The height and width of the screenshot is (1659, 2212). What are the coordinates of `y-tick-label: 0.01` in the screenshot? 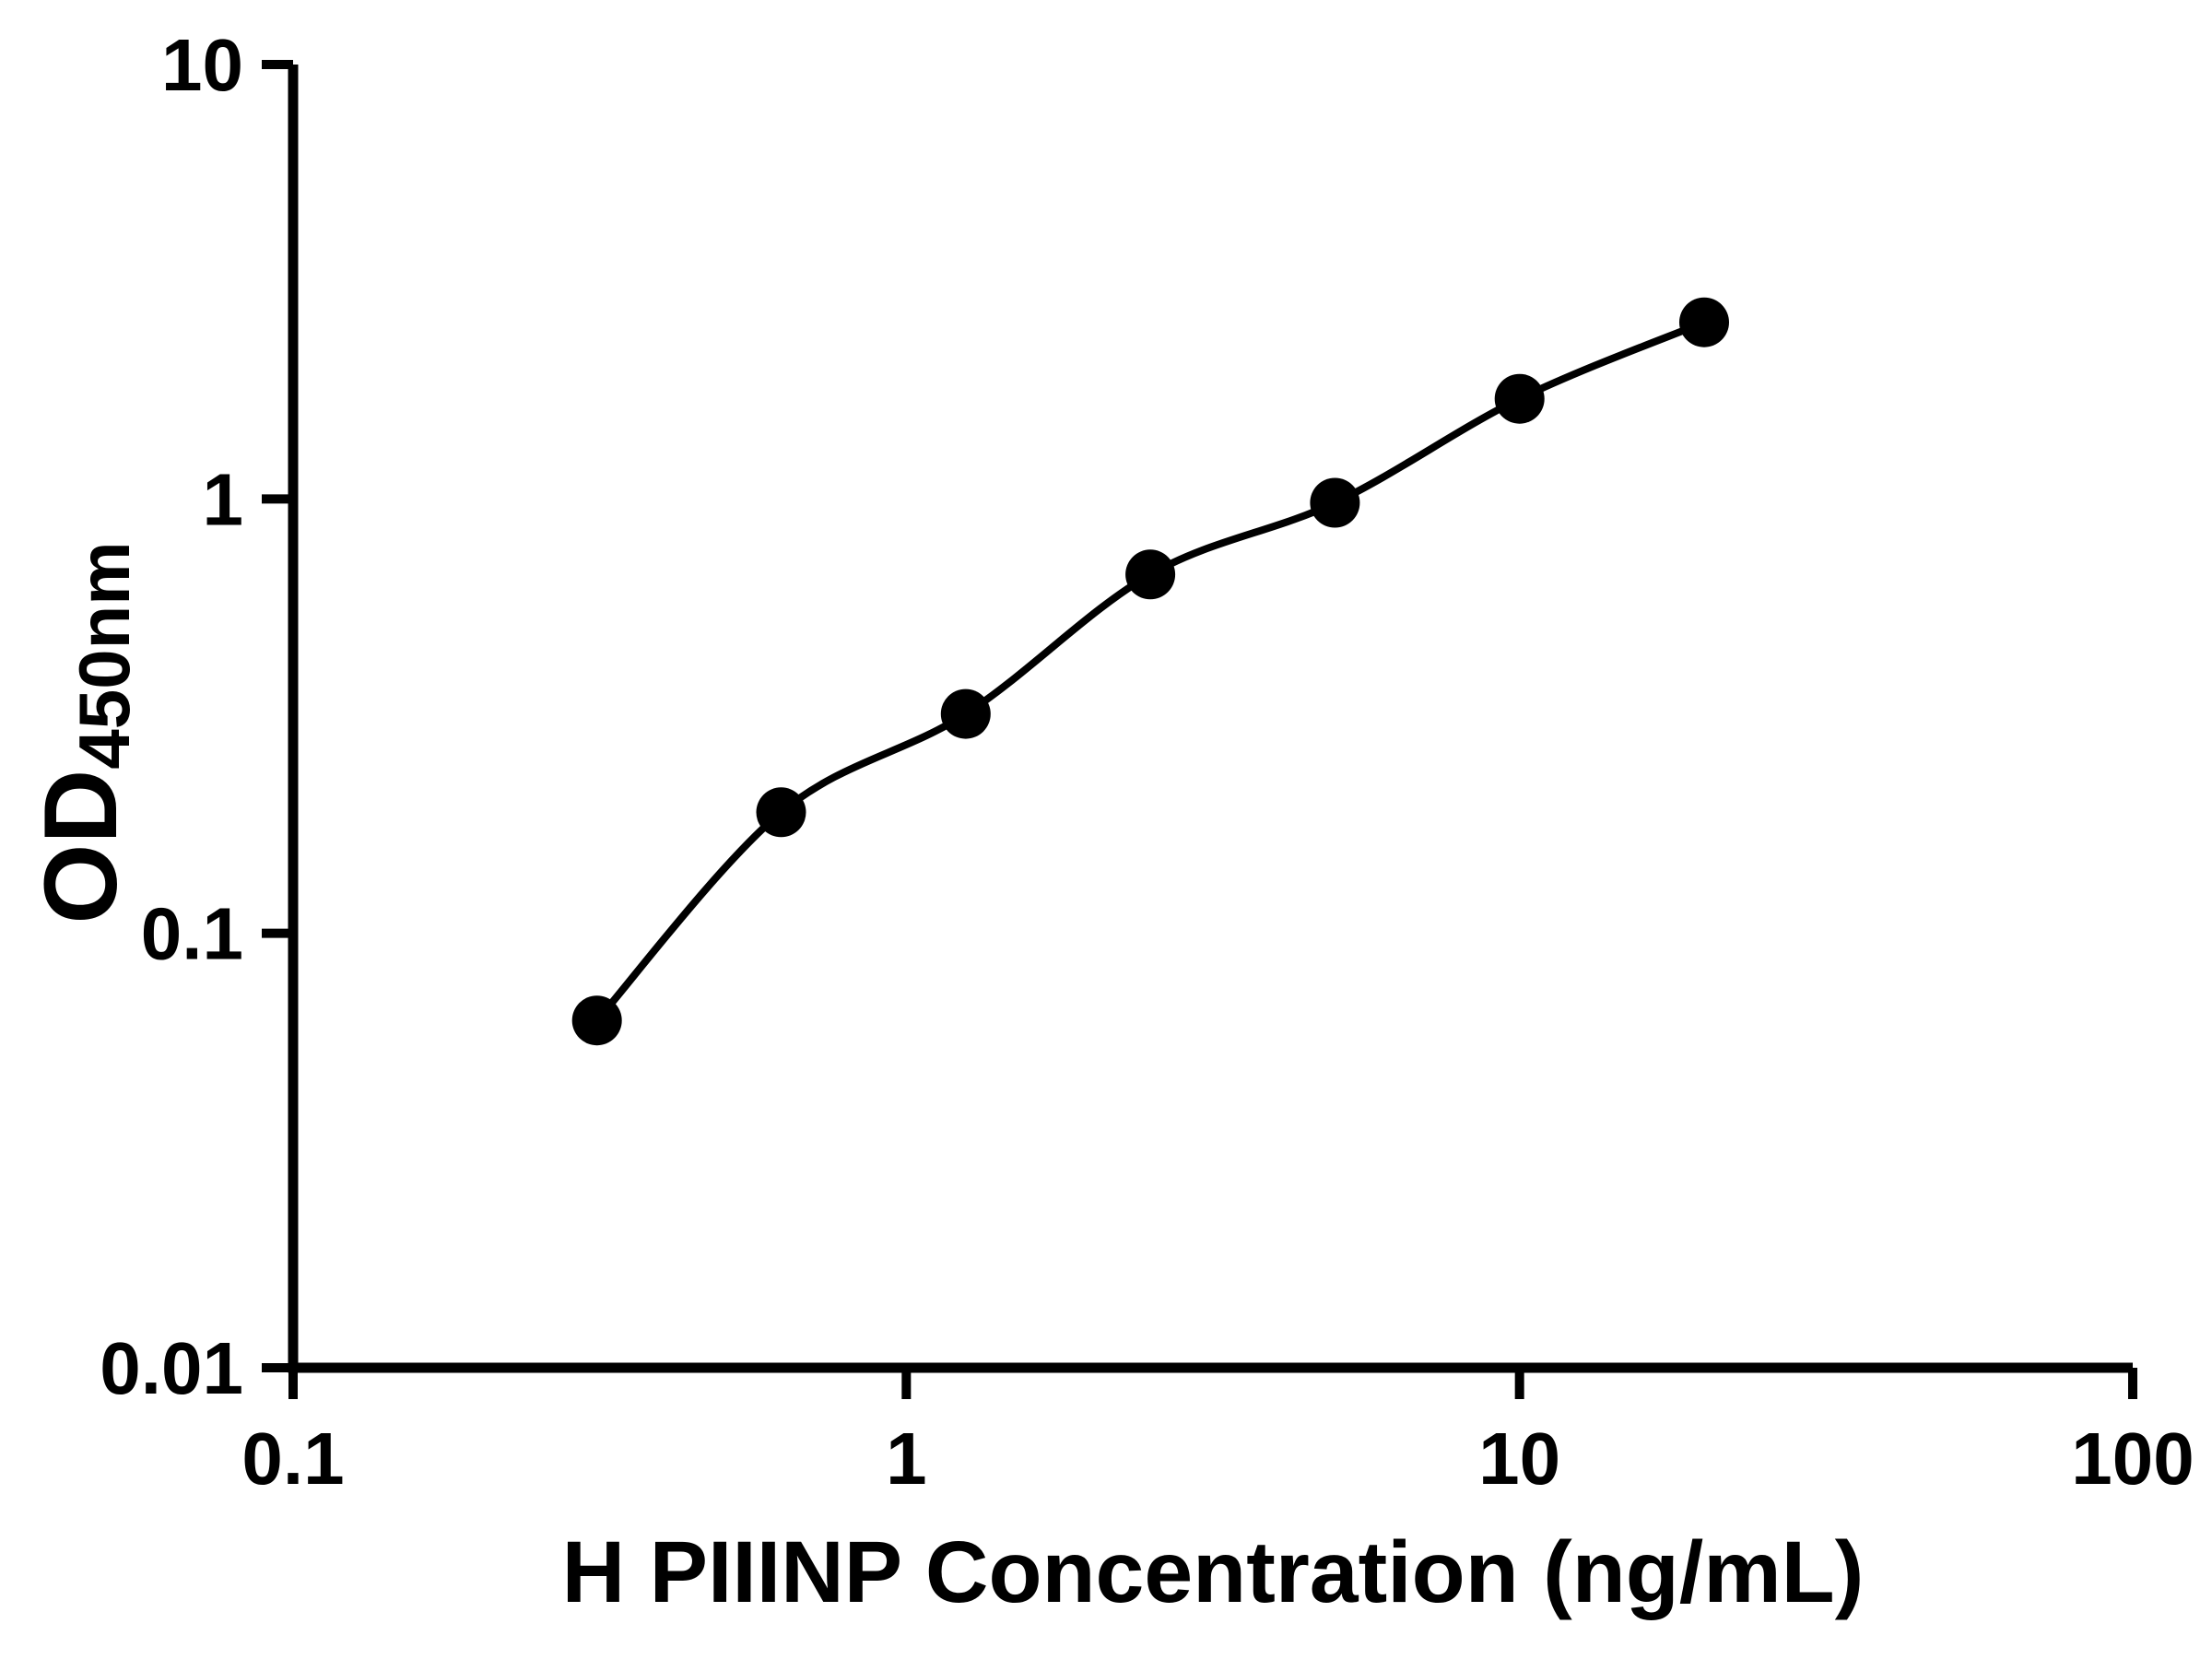 It's located at (171, 1368).